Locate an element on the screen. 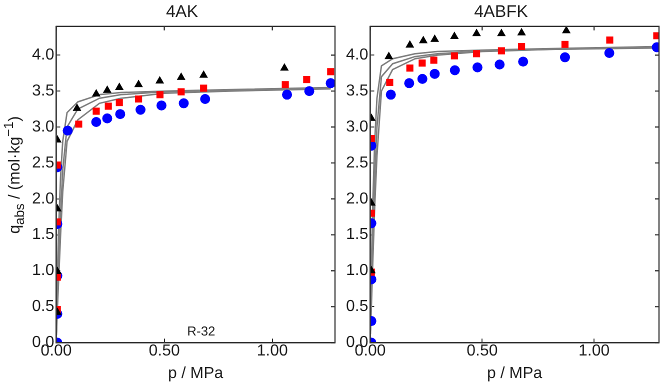 Image resolution: width=664 pixels, height=383 pixels. chart-title: 4ABFK is located at coordinates (501, 11).